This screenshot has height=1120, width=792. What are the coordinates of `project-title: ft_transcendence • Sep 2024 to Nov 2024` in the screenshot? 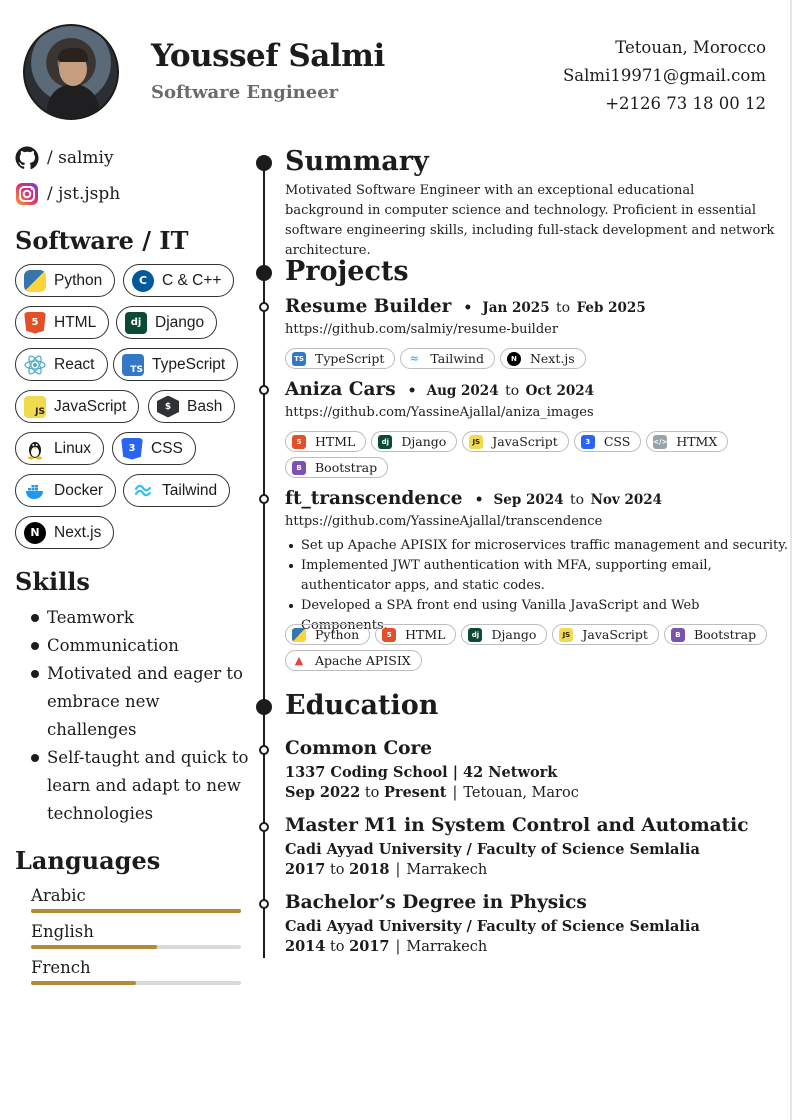 It's located at (474, 498).